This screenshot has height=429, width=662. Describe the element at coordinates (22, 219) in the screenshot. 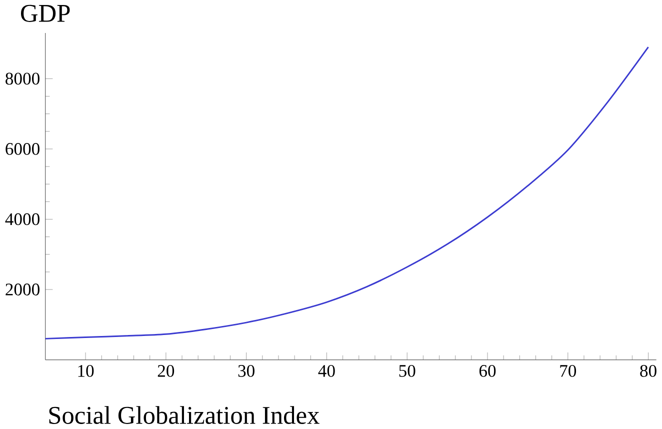

I see `y-tick-label: 4000` at that location.